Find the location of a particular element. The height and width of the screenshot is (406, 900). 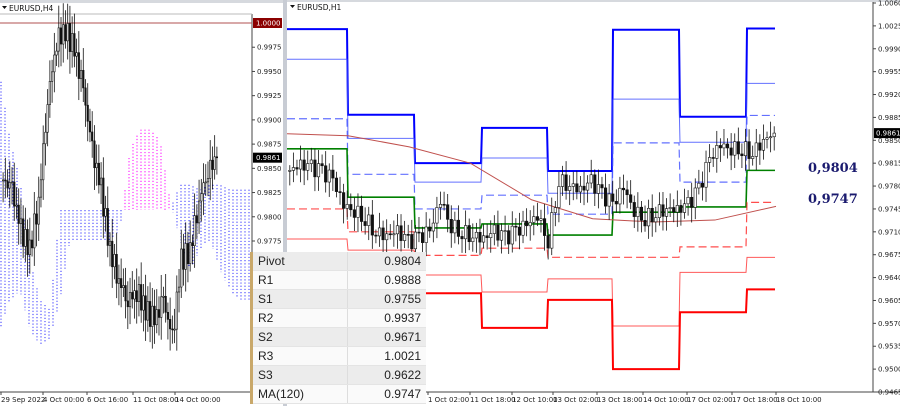

panel-splitter is located at coordinates (285, 203).